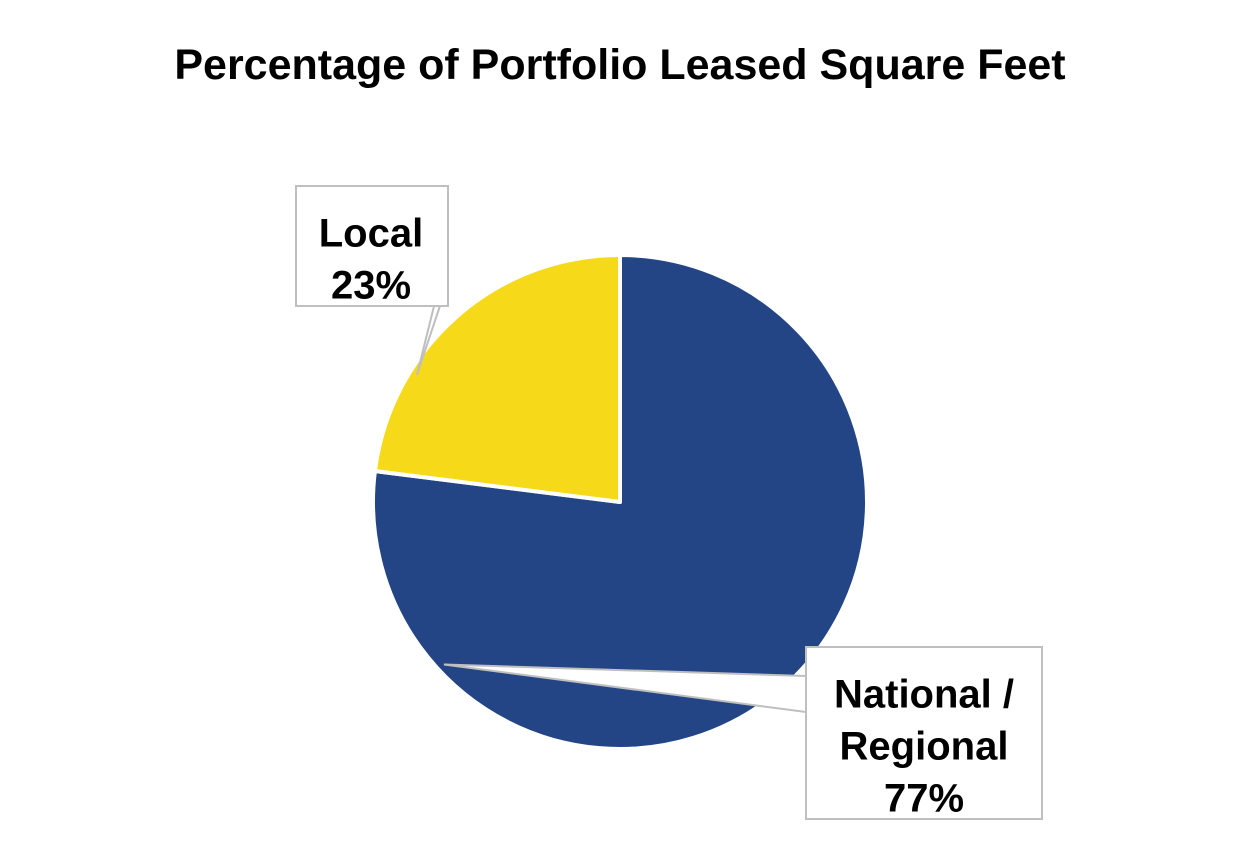  What do you see at coordinates (924, 799) in the screenshot?
I see `slice-value-label: 77%` at bounding box center [924, 799].